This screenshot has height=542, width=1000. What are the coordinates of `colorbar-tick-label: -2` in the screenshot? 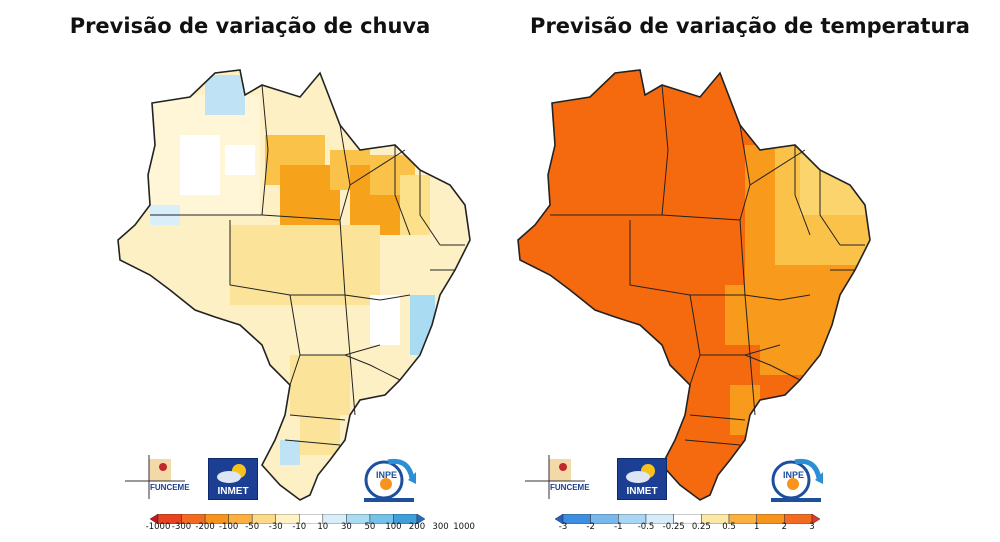 It's located at (590, 527).